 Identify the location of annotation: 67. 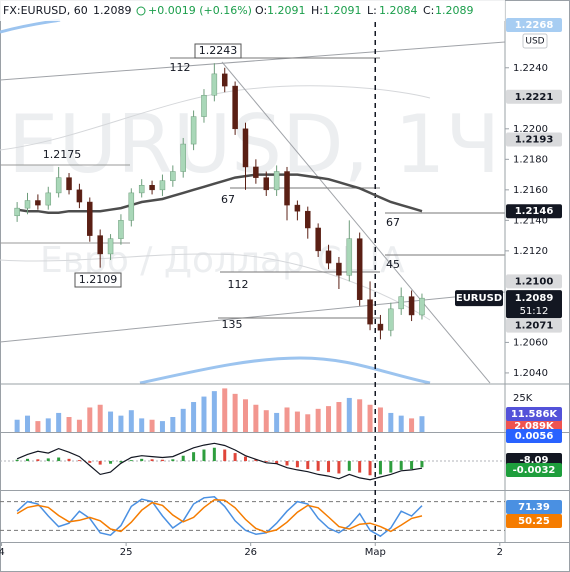
(228, 199).